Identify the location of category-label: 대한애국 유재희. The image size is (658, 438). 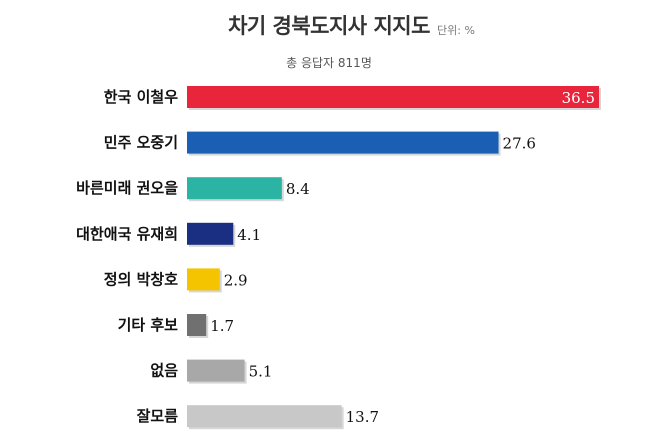
(127, 234).